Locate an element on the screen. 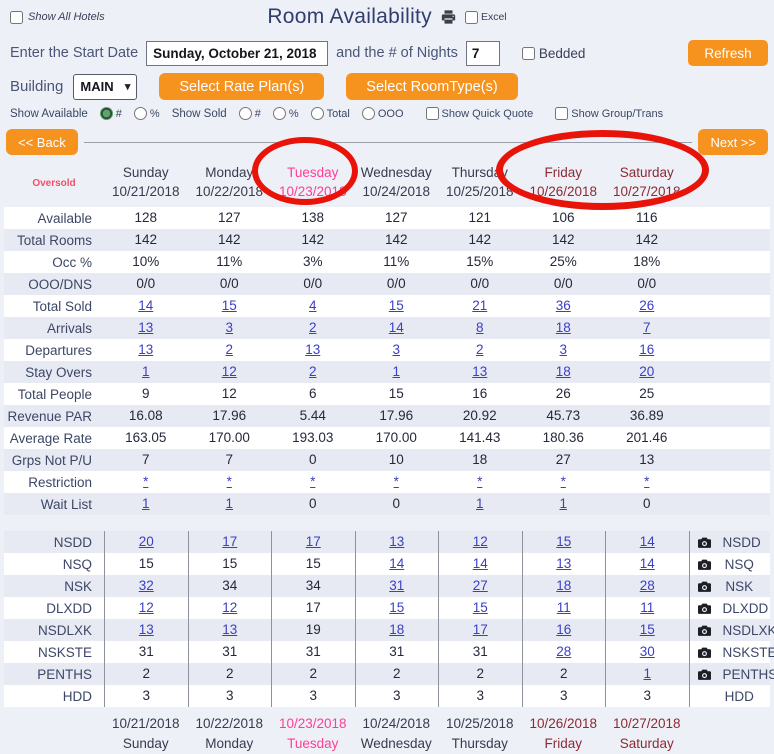 The height and width of the screenshot is (754, 774). start-date-input is located at coordinates (237, 53).